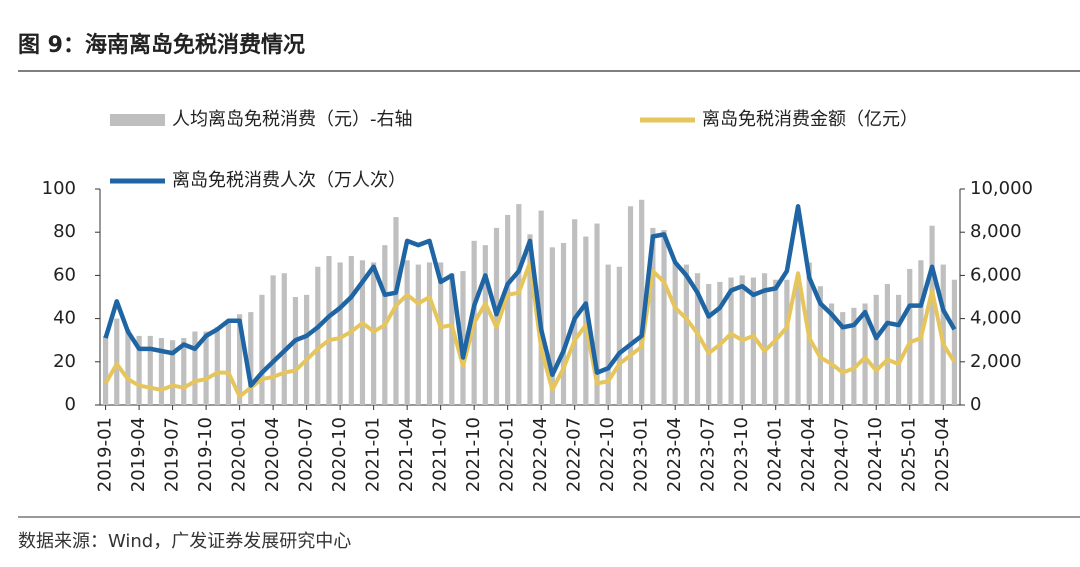 The width and height of the screenshot is (1080, 567). What do you see at coordinates (775, 454) in the screenshot?
I see `x-tick-label: 2024-01` at bounding box center [775, 454].